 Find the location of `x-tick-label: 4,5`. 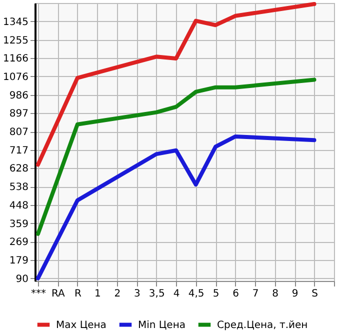

x-tick-label: 4,5 is located at coordinates (196, 294).